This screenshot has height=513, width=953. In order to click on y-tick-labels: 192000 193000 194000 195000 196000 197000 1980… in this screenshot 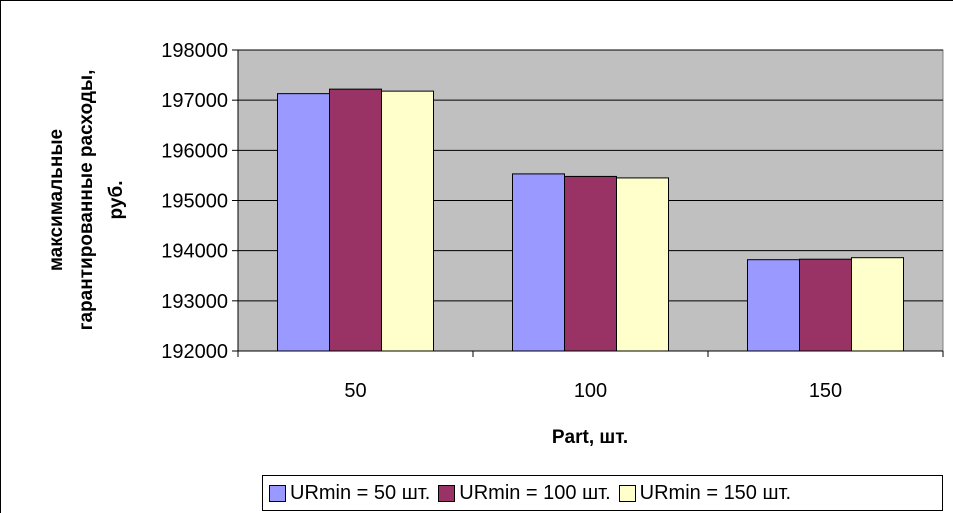, I will do `click(194, 201)`.